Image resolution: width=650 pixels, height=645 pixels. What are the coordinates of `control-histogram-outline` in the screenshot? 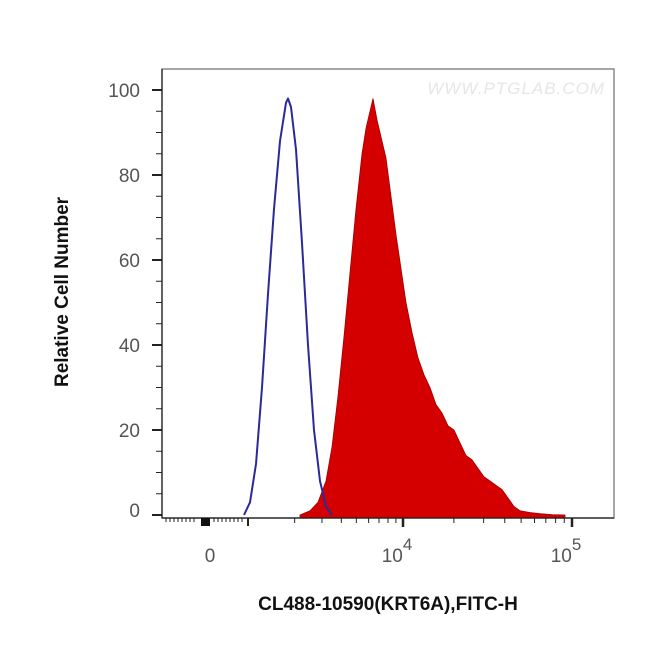 It's located at (288, 306).